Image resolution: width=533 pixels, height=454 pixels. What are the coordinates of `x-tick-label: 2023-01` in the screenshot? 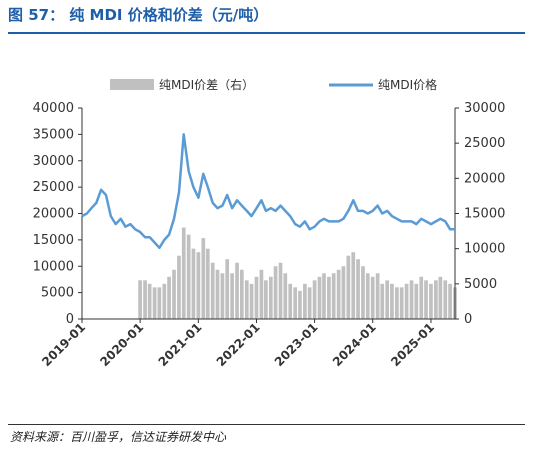 It's located at (296, 344).